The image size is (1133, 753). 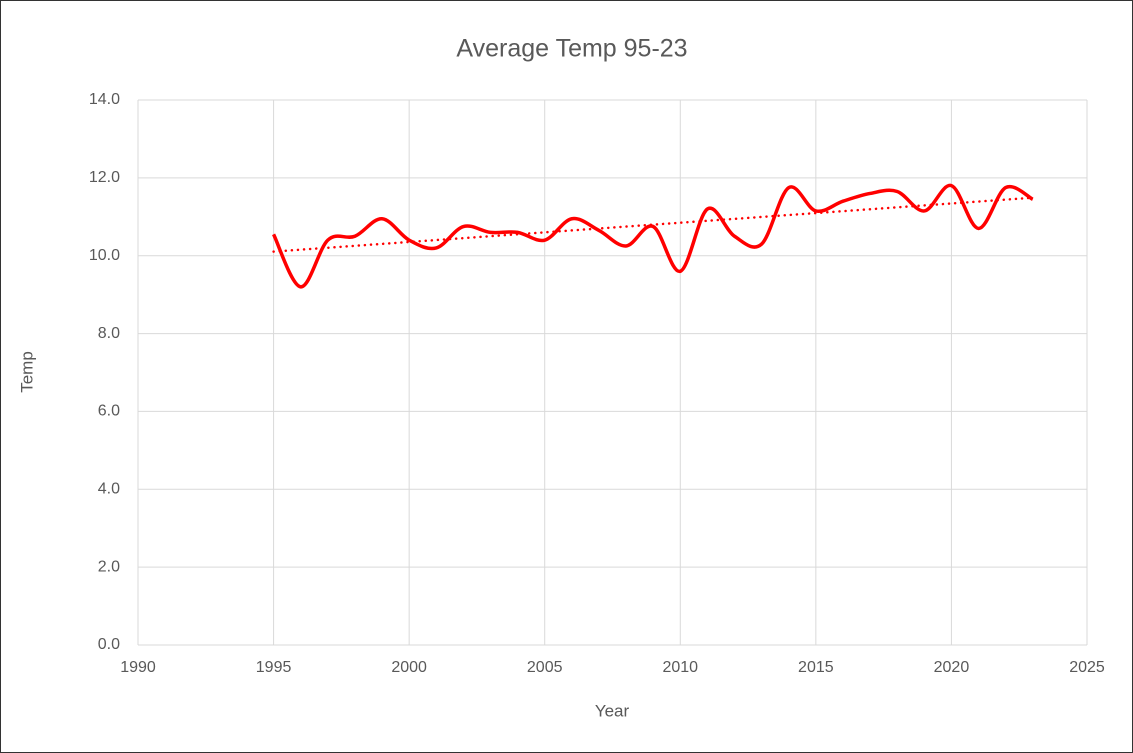 What do you see at coordinates (26, 372) in the screenshot?
I see `y-axis-title: Temp` at bounding box center [26, 372].